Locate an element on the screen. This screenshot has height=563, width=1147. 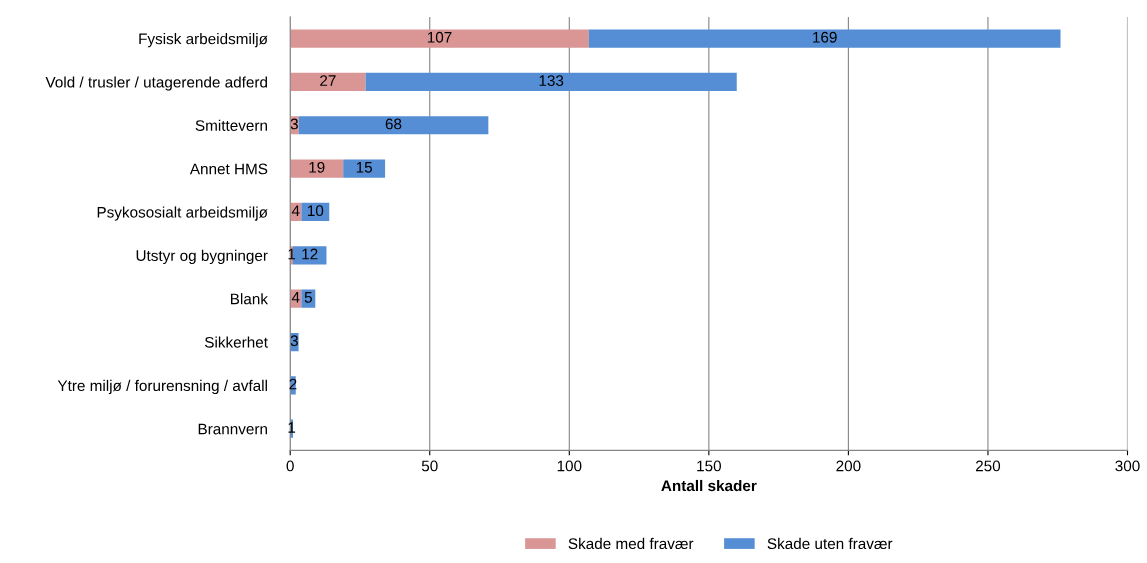
data-label: 169 is located at coordinates (825, 37).